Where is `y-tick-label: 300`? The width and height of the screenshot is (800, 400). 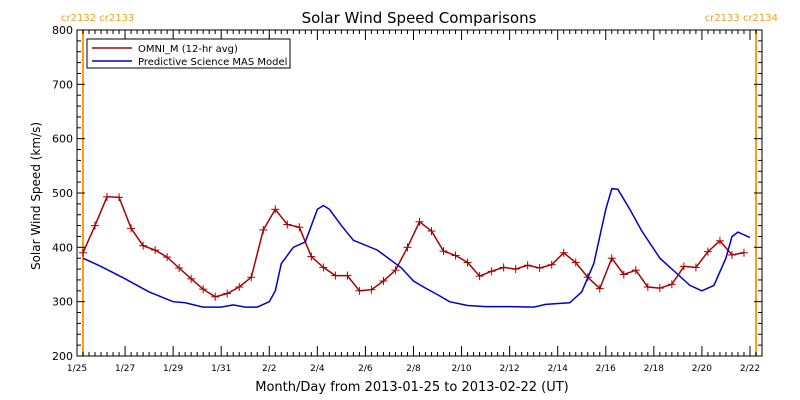 y-tick-label: 300 is located at coordinates (62, 302).